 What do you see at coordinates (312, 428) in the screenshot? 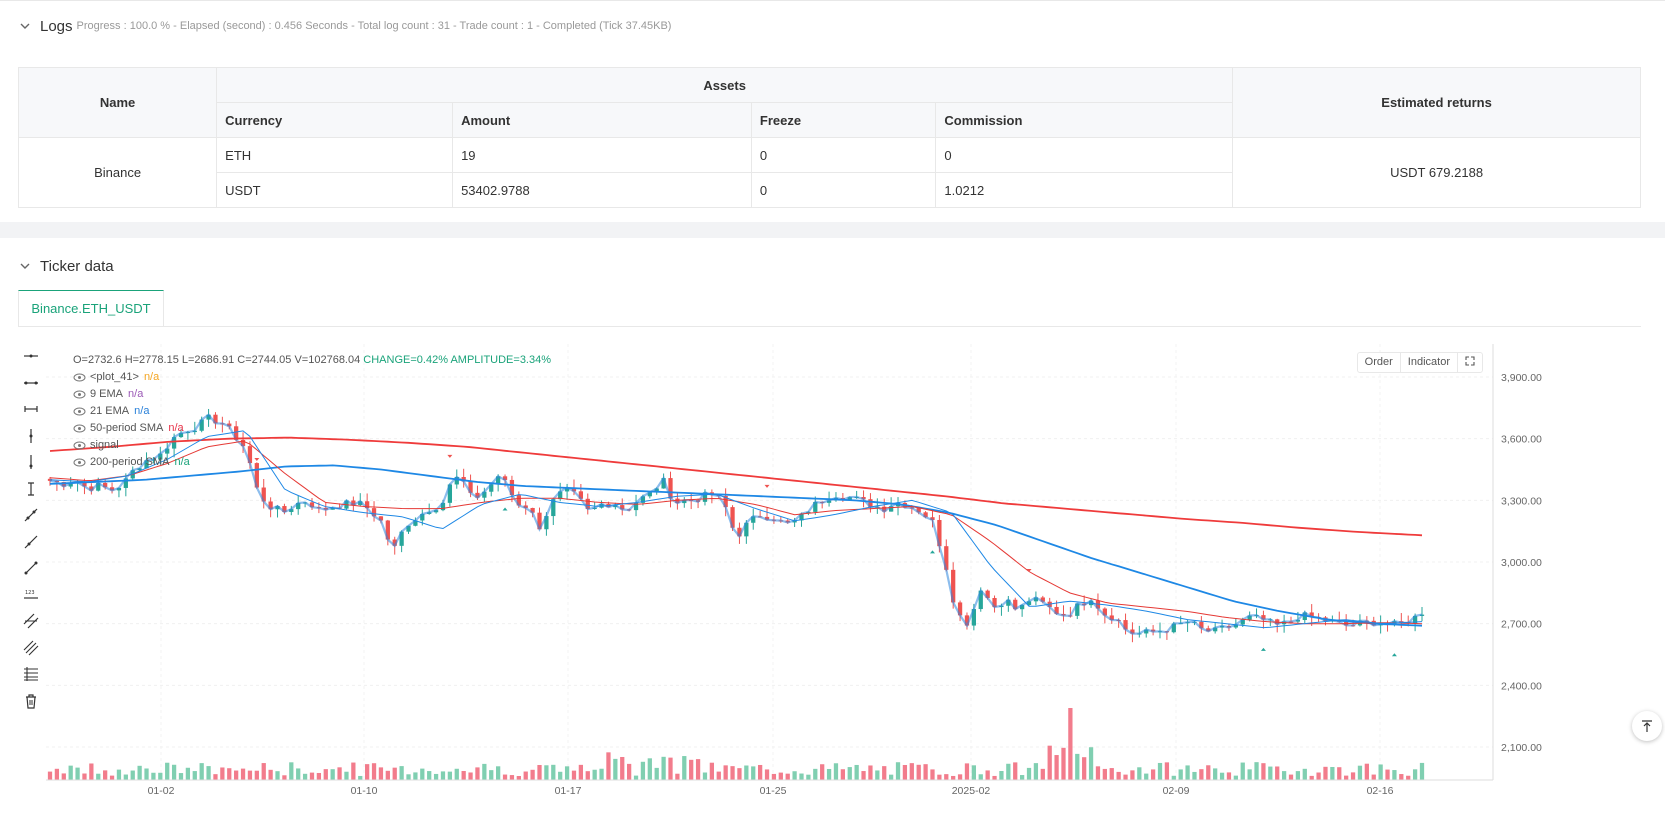
I see `legend-item: 50-period SMA n/a` at bounding box center [312, 428].